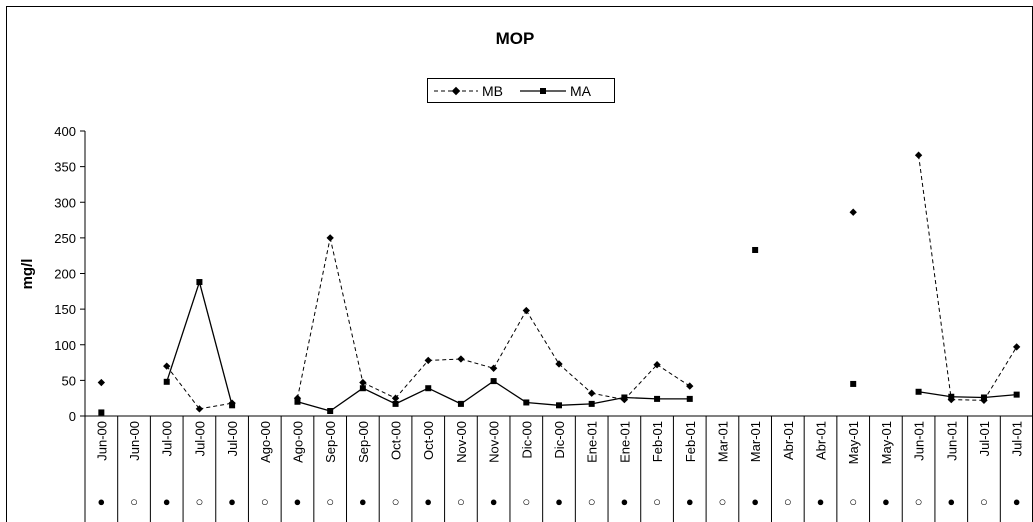 This screenshot has width=1033, height=522. What do you see at coordinates (657, 441) in the screenshot?
I see `x-tick-label: Feb-01` at bounding box center [657, 441].